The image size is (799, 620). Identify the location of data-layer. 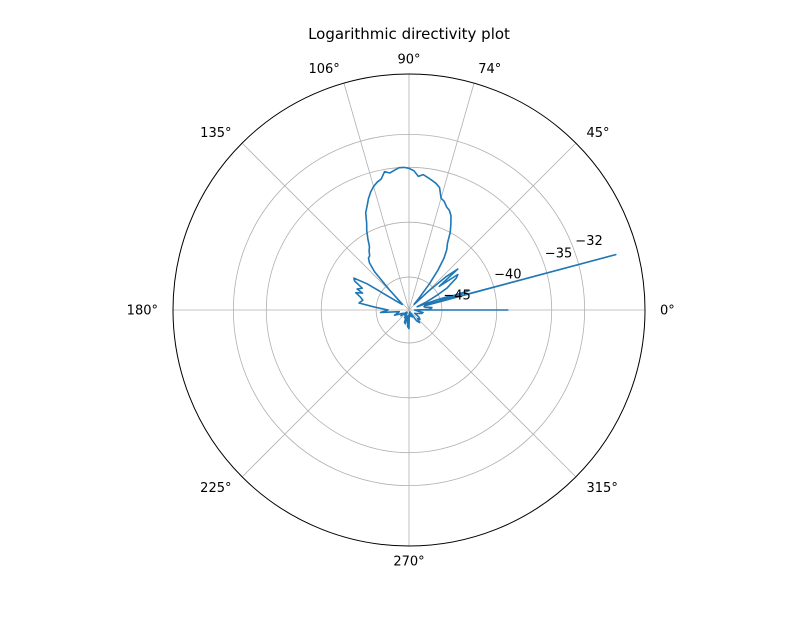
(485, 248).